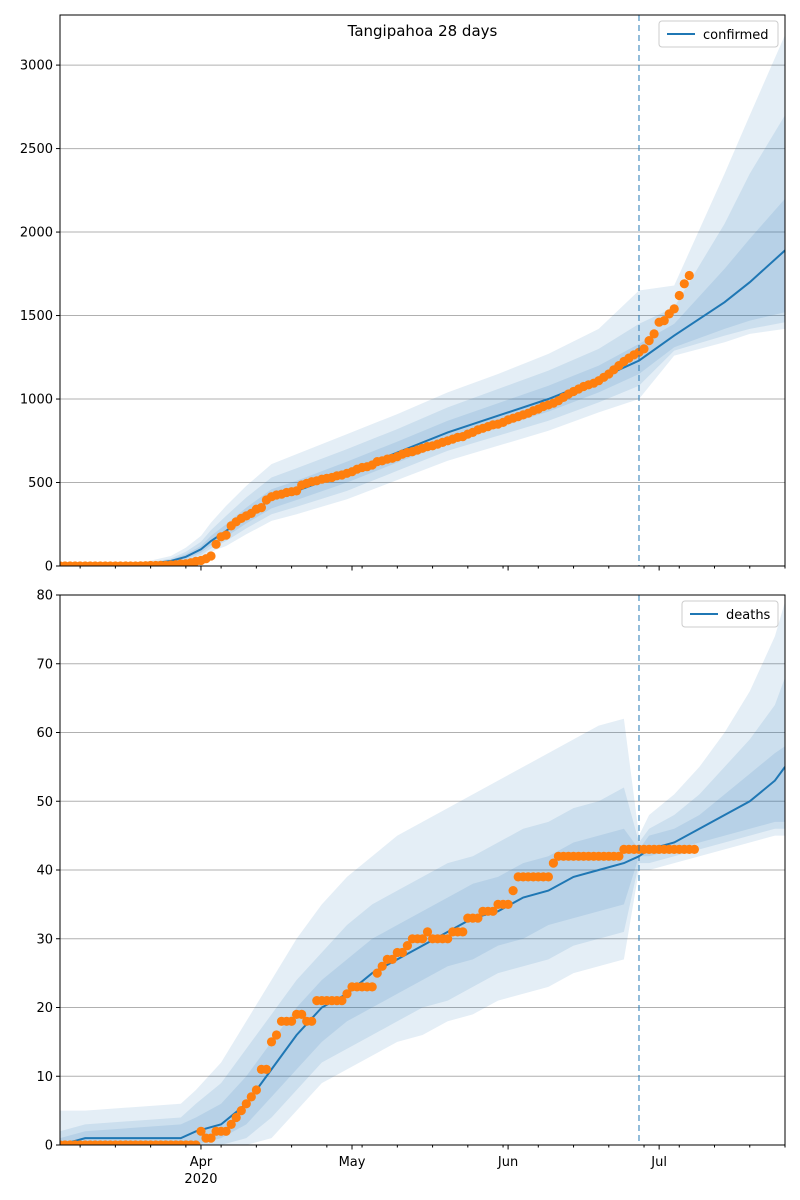 The image size is (800, 1200). What do you see at coordinates (507, 1162) in the screenshot?
I see `xtick-label-jun: Jun` at bounding box center [507, 1162].